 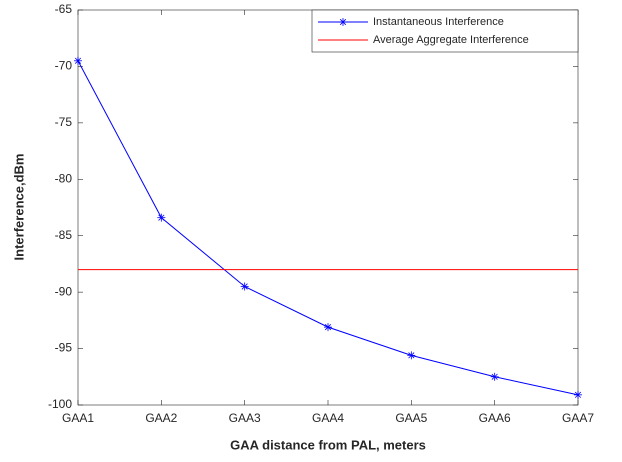 I want to click on x-tick-label: GAA4, so click(x=328, y=418).